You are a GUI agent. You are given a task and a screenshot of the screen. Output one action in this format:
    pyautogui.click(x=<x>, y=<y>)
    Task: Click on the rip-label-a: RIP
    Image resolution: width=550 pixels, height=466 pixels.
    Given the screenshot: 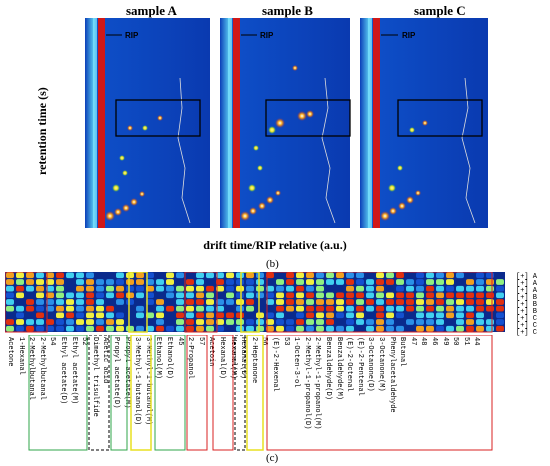 What is the action you would take?
    pyautogui.click(x=132, y=35)
    